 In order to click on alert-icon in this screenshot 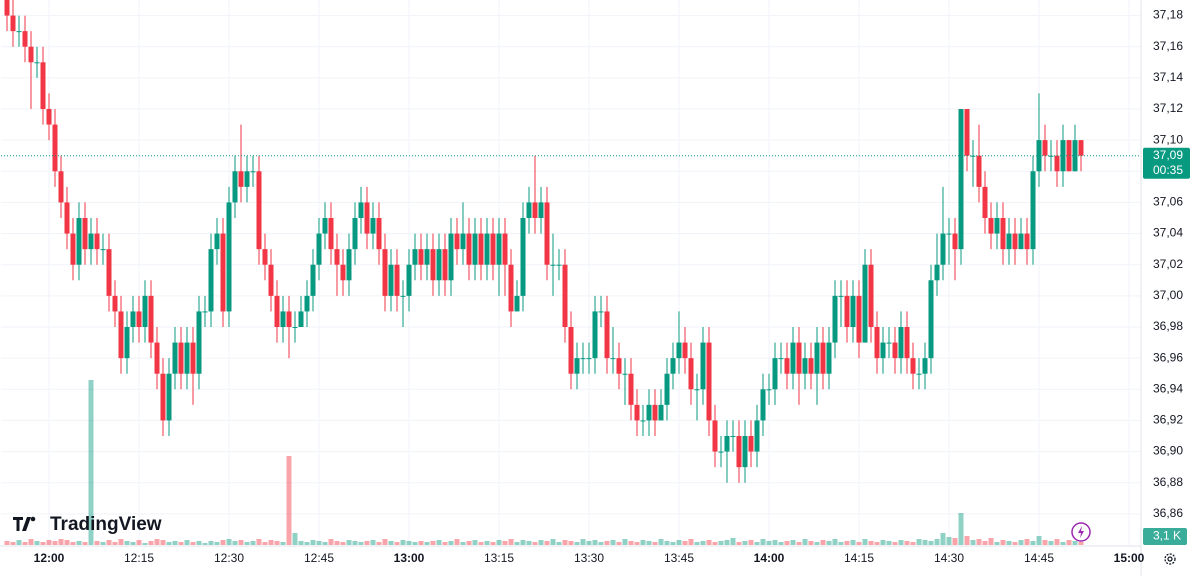, I will do `click(1081, 532)`.